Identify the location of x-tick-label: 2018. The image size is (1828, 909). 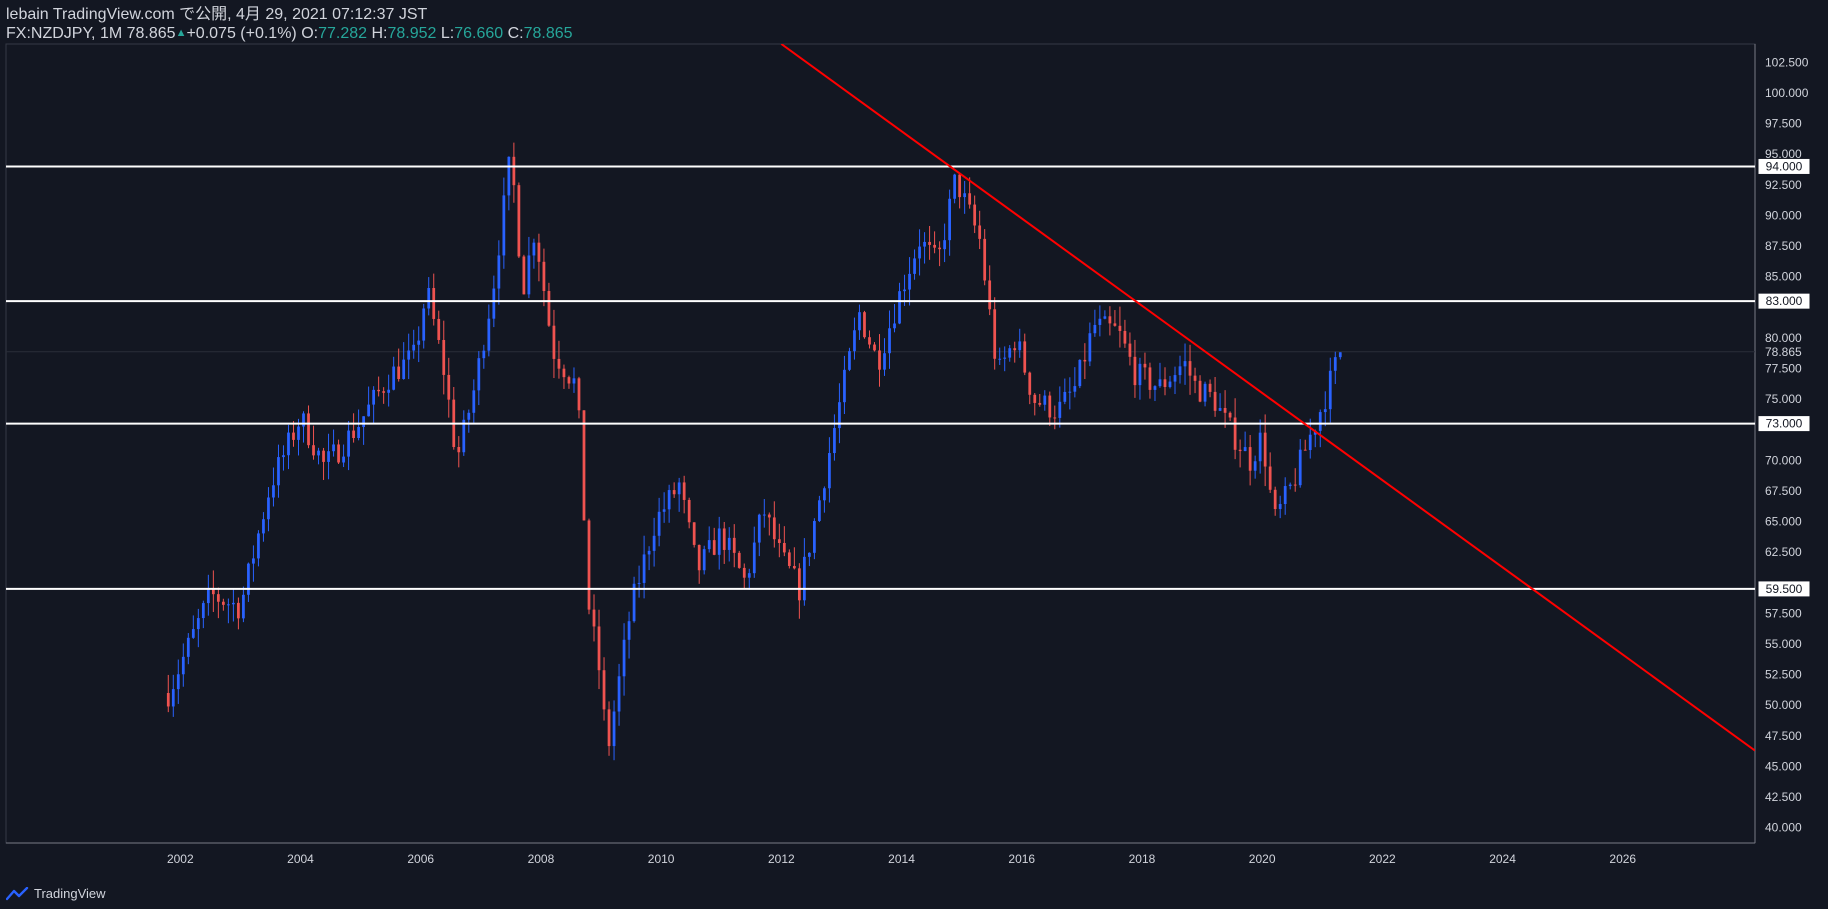
(1142, 859).